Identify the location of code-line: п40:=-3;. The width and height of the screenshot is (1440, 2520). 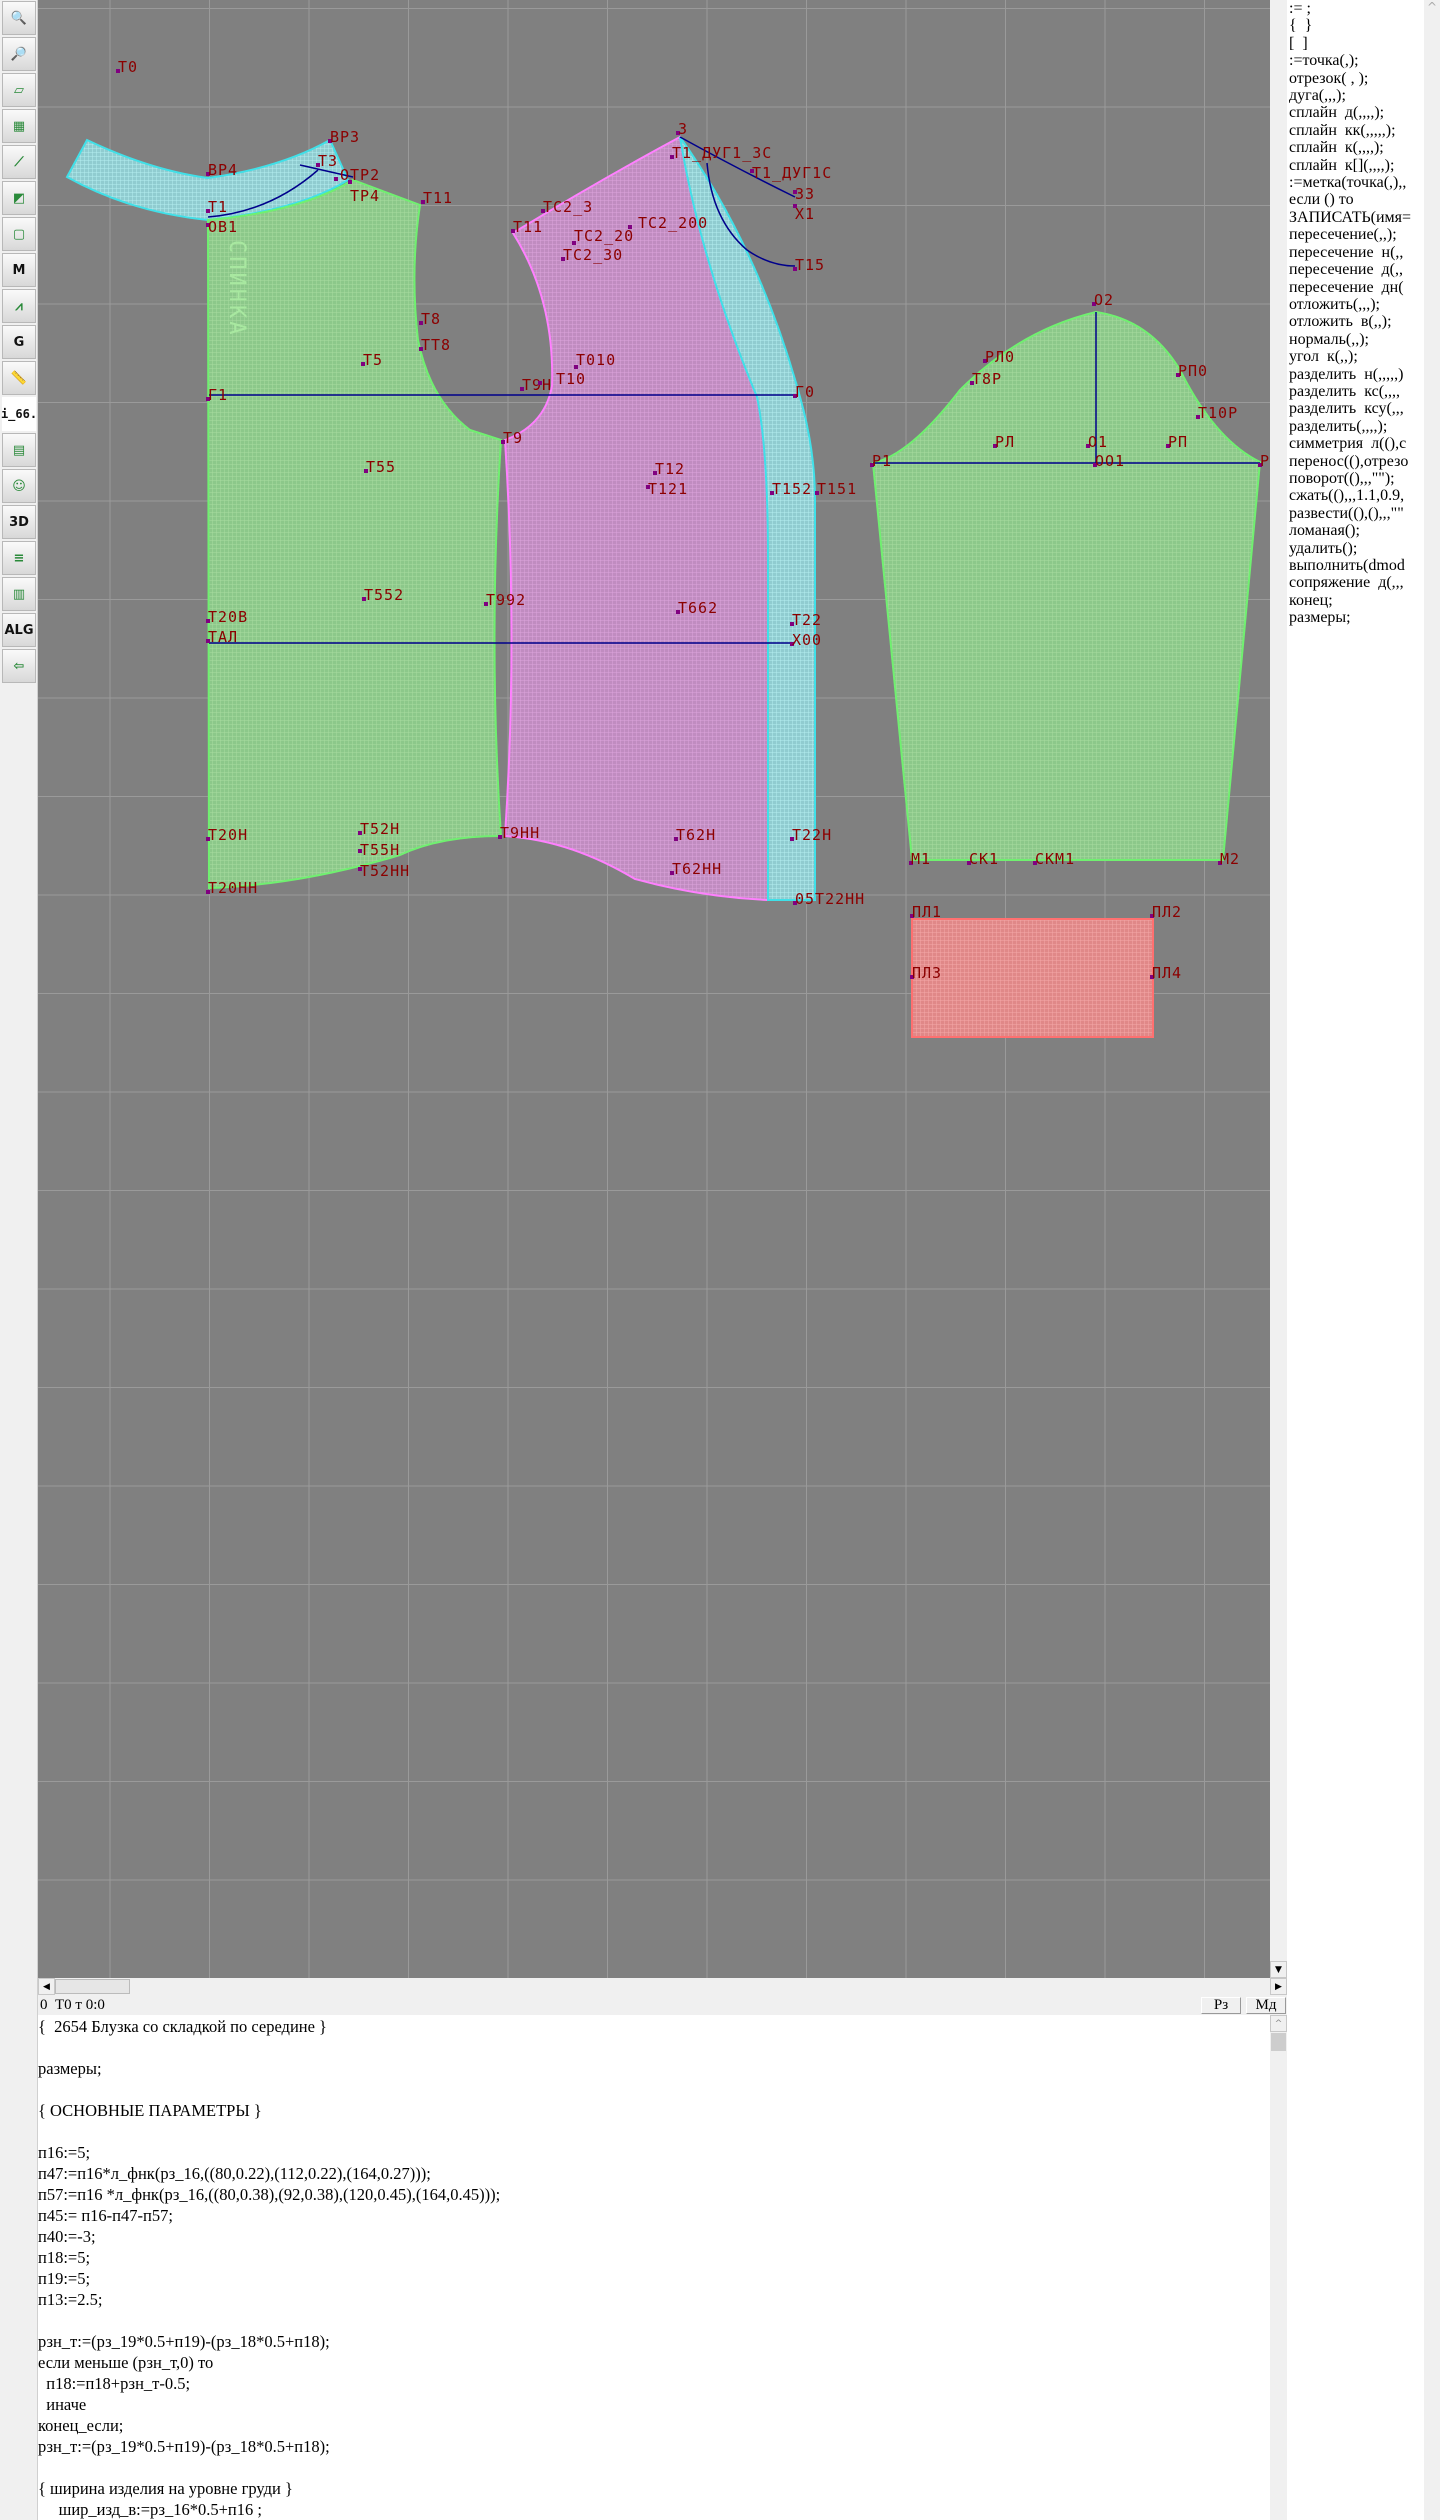
(67, 2236).